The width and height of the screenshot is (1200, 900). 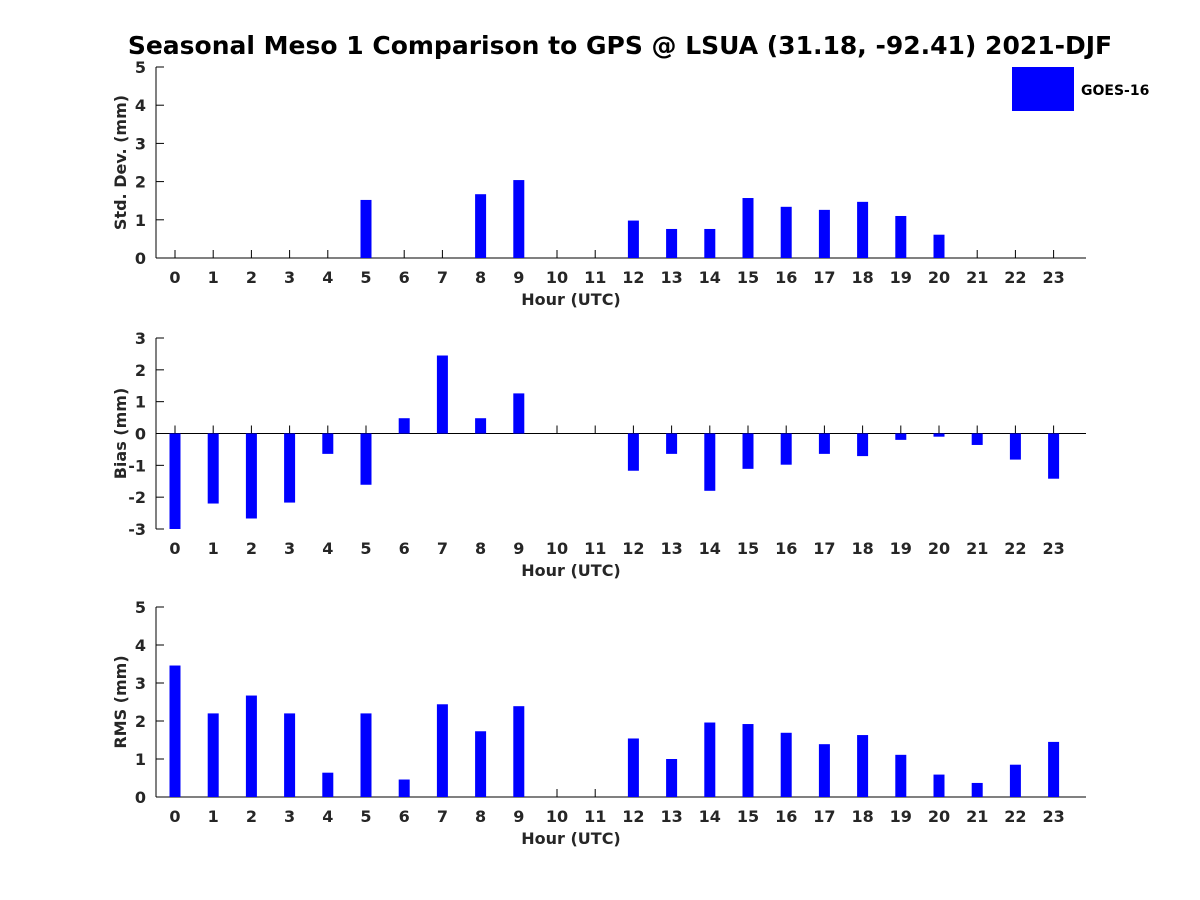 I want to click on y-axis-label: RMS (mm), so click(x=120, y=701).